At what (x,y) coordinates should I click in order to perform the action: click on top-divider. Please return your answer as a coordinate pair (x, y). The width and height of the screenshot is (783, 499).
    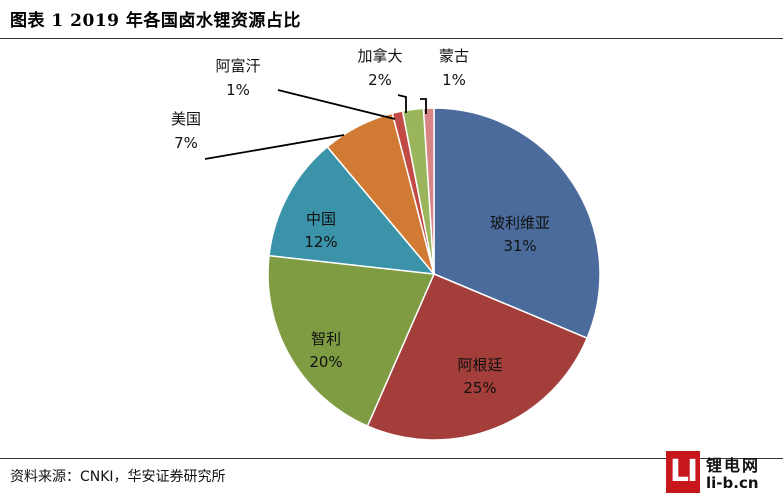
    Looking at the image, I should click on (391, 38).